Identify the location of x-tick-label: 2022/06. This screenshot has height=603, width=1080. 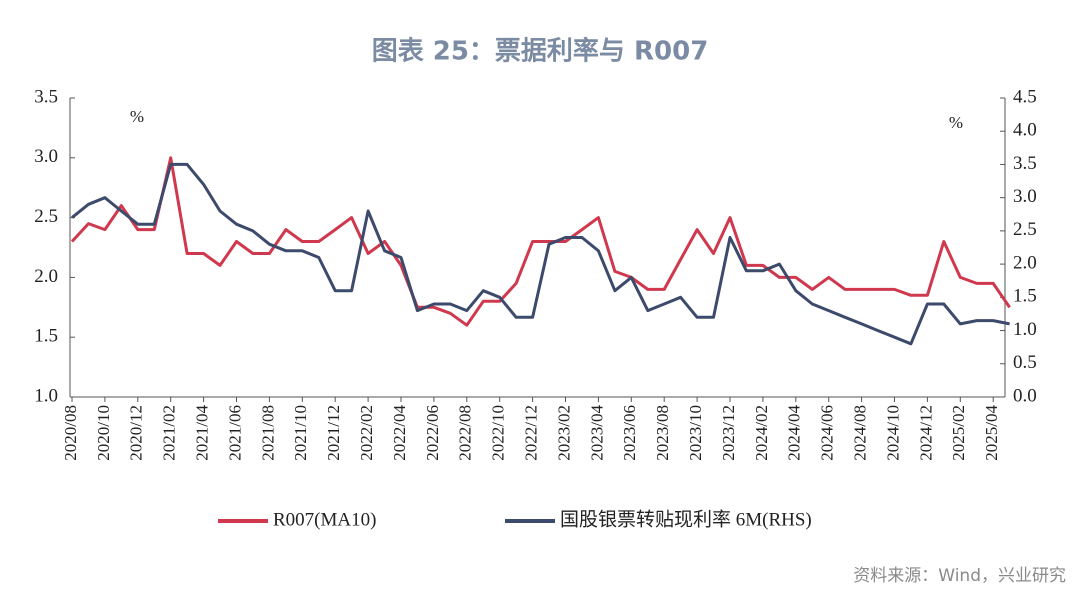
(432, 433).